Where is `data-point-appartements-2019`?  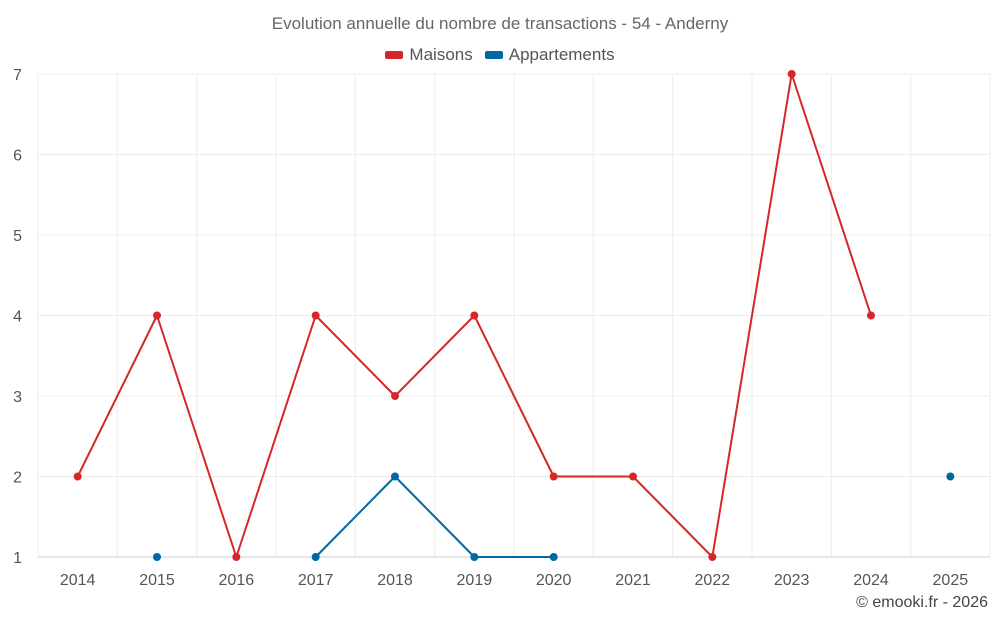 data-point-appartements-2019 is located at coordinates (474, 557).